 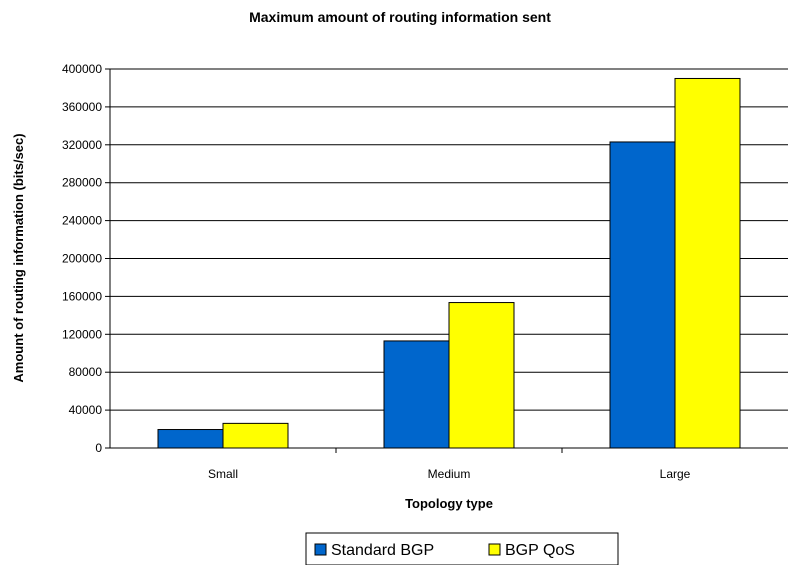 I want to click on x-axis-label: Topology type, so click(x=449, y=503).